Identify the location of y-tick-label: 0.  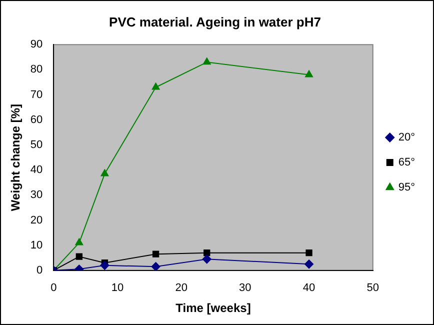
(39, 270).